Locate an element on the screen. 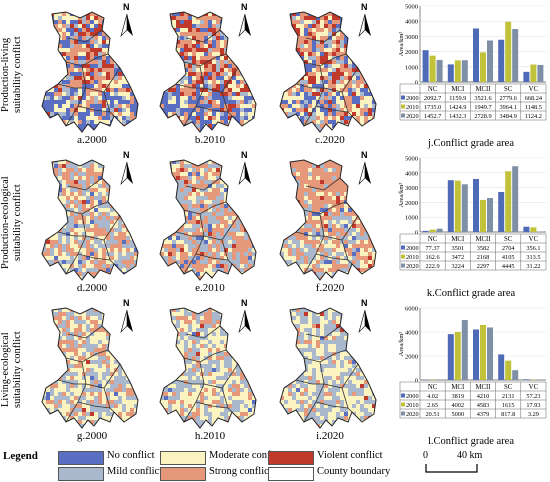 This screenshot has width=550, height=482. bar-NC-2020 is located at coordinates (439, 70).